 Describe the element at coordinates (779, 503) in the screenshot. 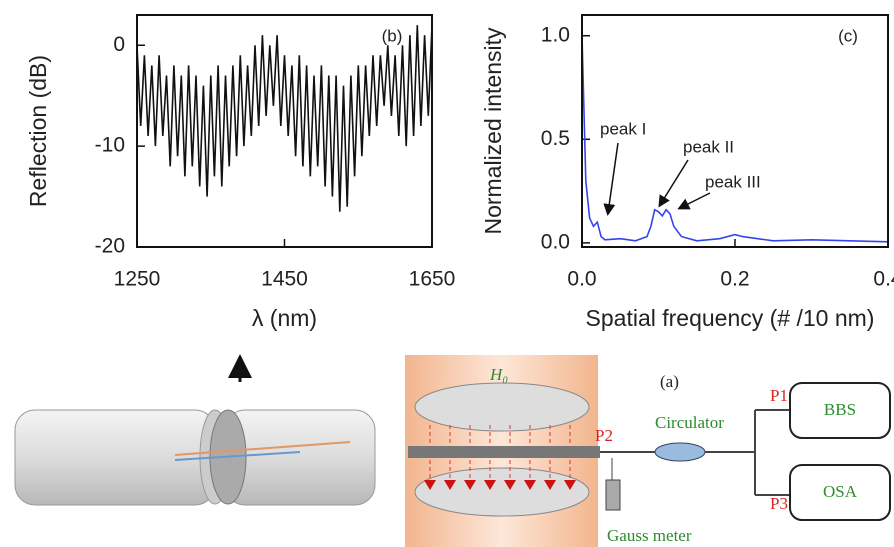

I see `port: P3` at that location.